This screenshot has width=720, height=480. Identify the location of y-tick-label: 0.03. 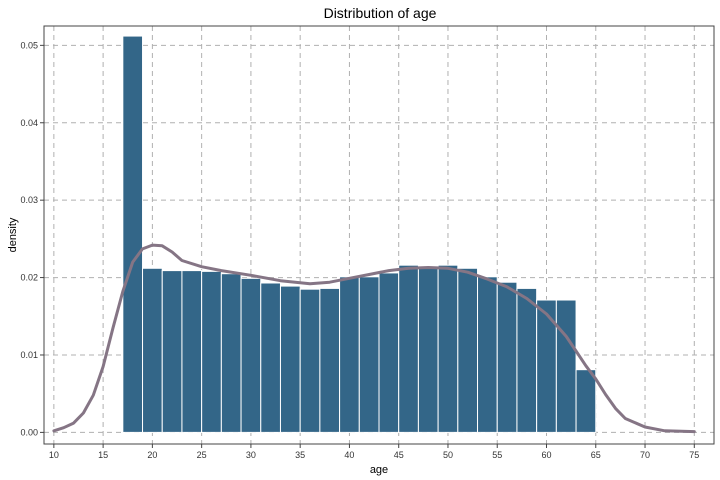
(29, 200).